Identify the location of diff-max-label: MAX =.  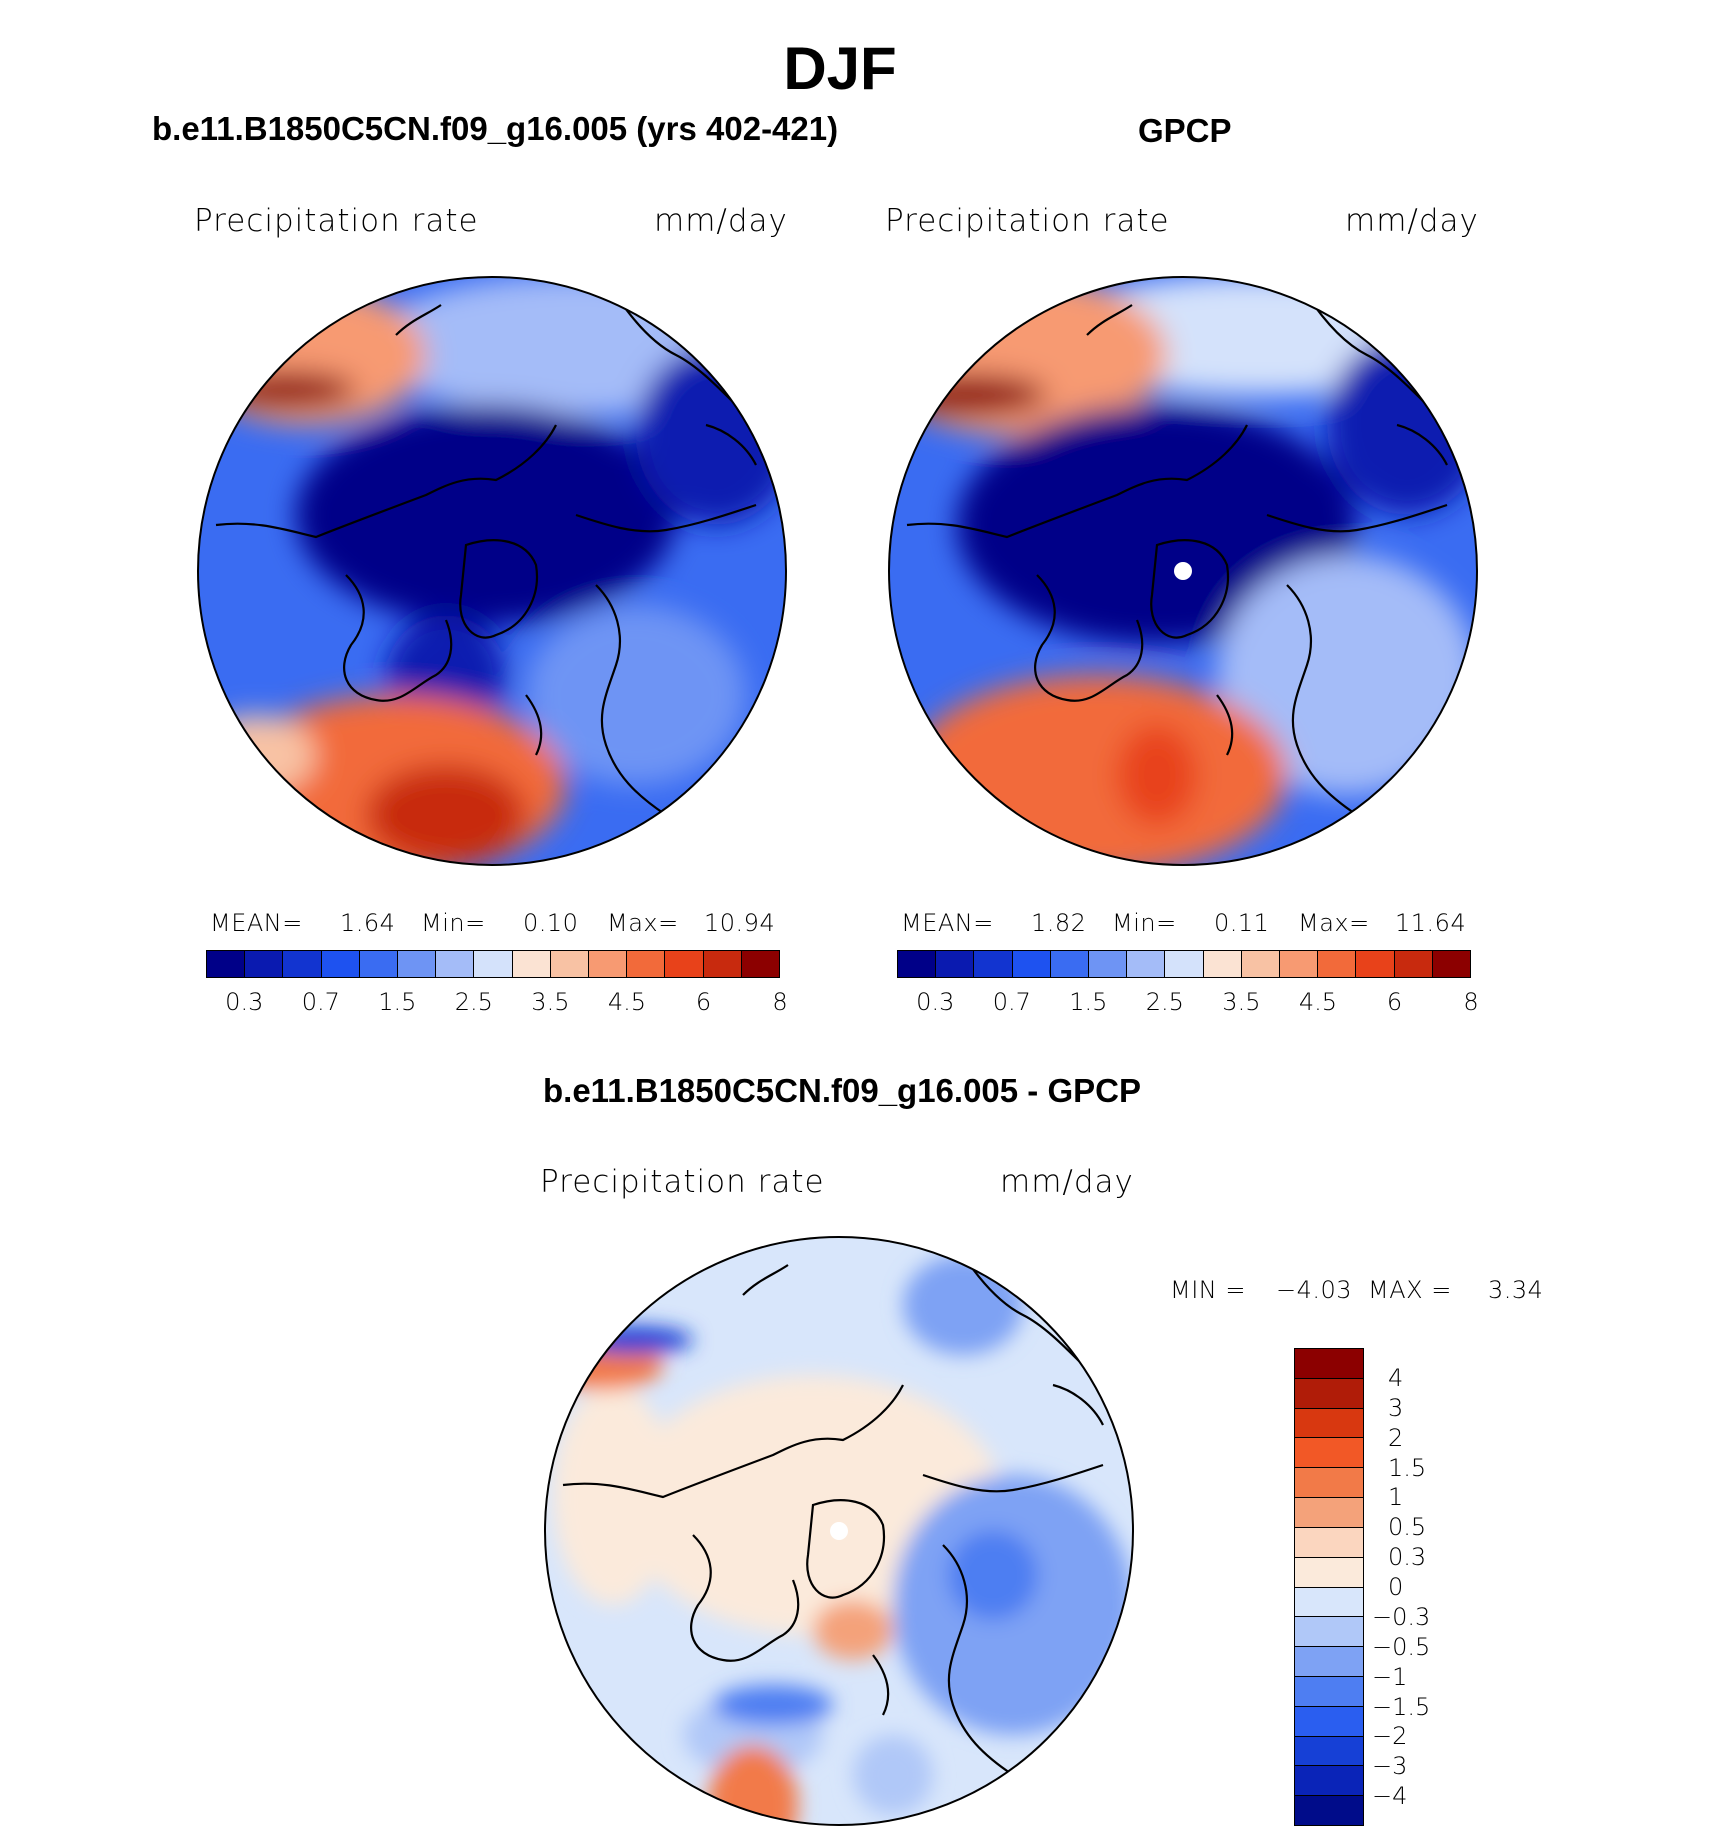
(1410, 1290).